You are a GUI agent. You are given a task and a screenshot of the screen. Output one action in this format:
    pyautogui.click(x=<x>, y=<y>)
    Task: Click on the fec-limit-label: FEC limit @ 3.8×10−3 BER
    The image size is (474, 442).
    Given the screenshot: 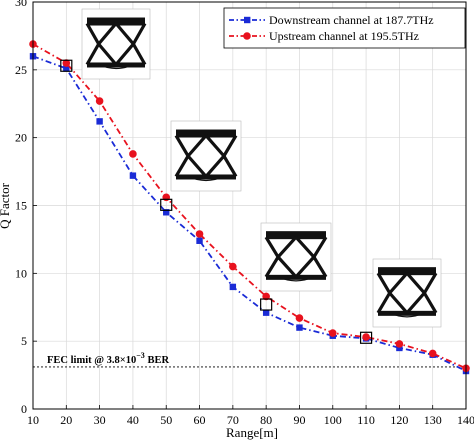 What is the action you would take?
    pyautogui.click(x=108, y=358)
    